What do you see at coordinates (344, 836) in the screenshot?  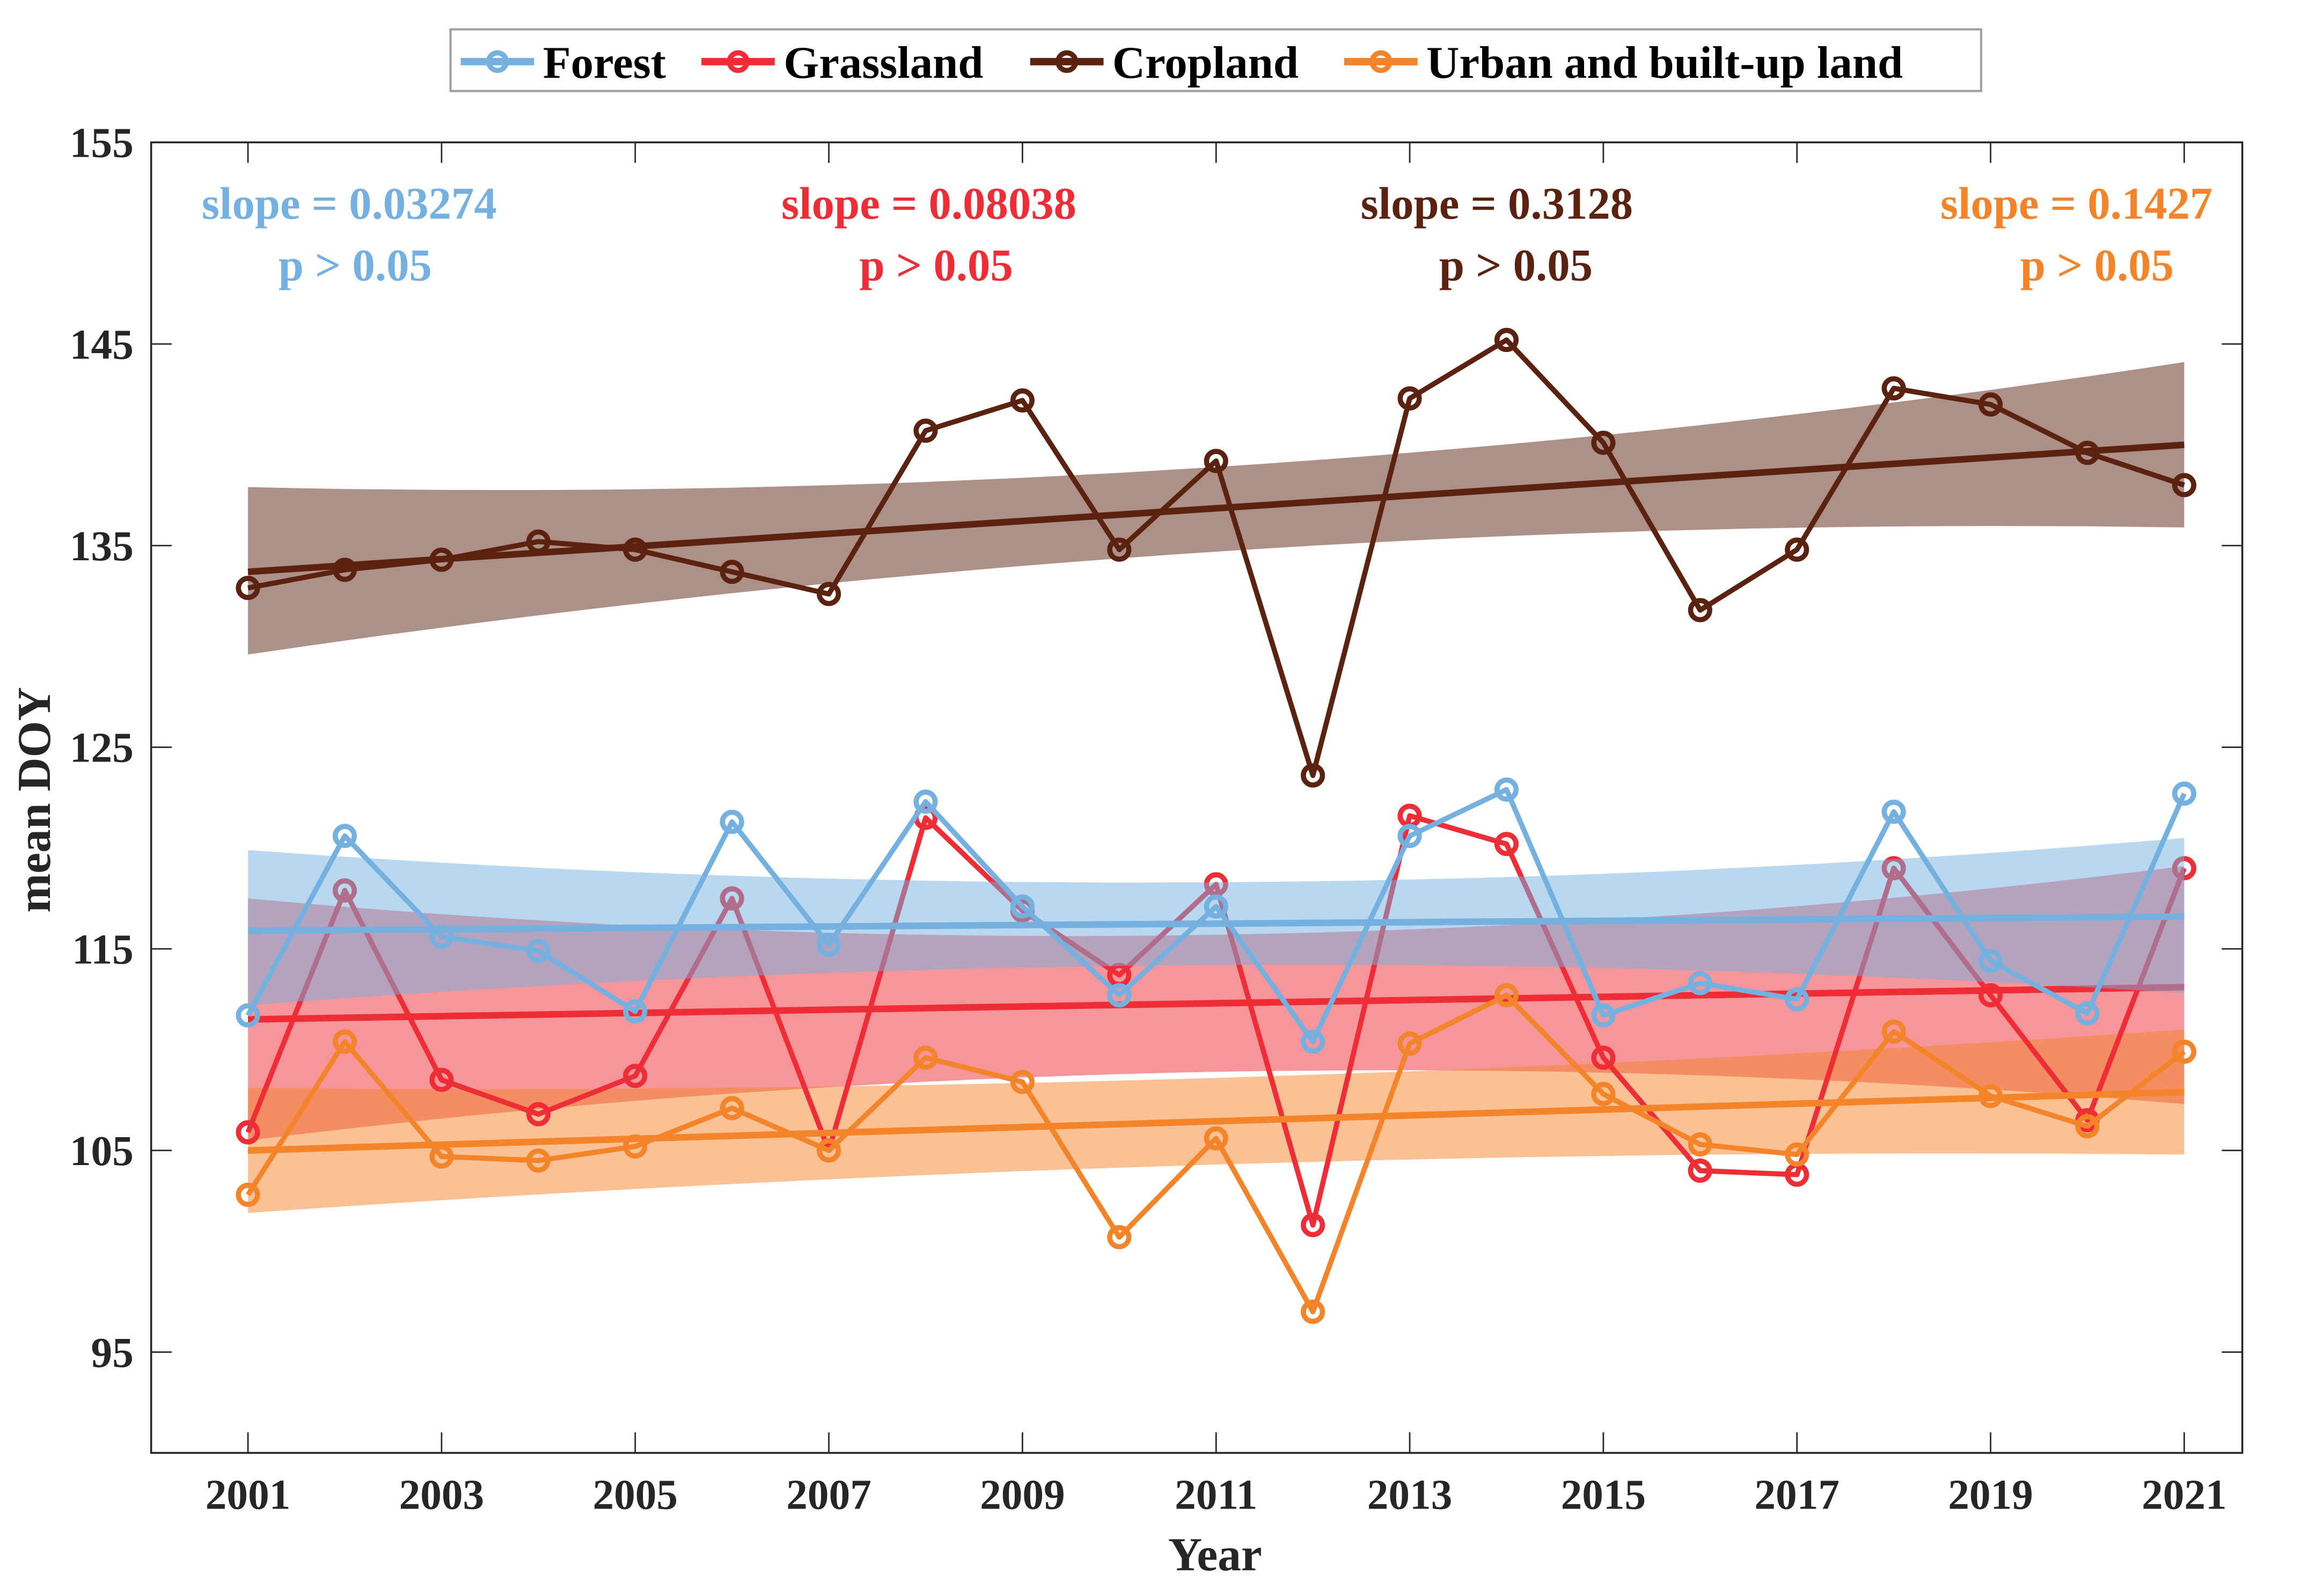 I see `forest-point-2002` at bounding box center [344, 836].